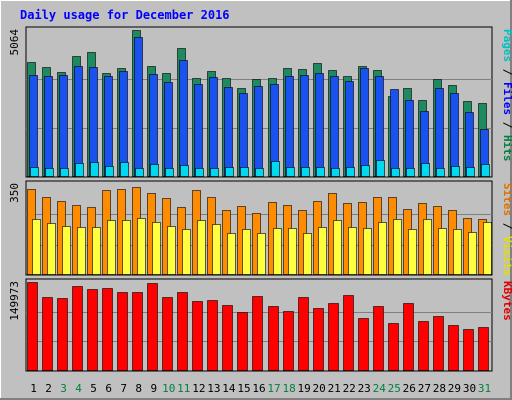  I want to click on day-label-21: 21, so click(334, 388).